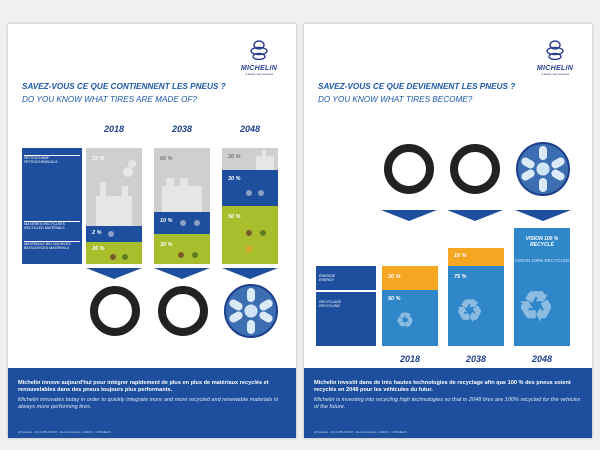 This screenshot has height=450, width=600. I want to click on segment-biosourced: 50 %, so click(250, 235).